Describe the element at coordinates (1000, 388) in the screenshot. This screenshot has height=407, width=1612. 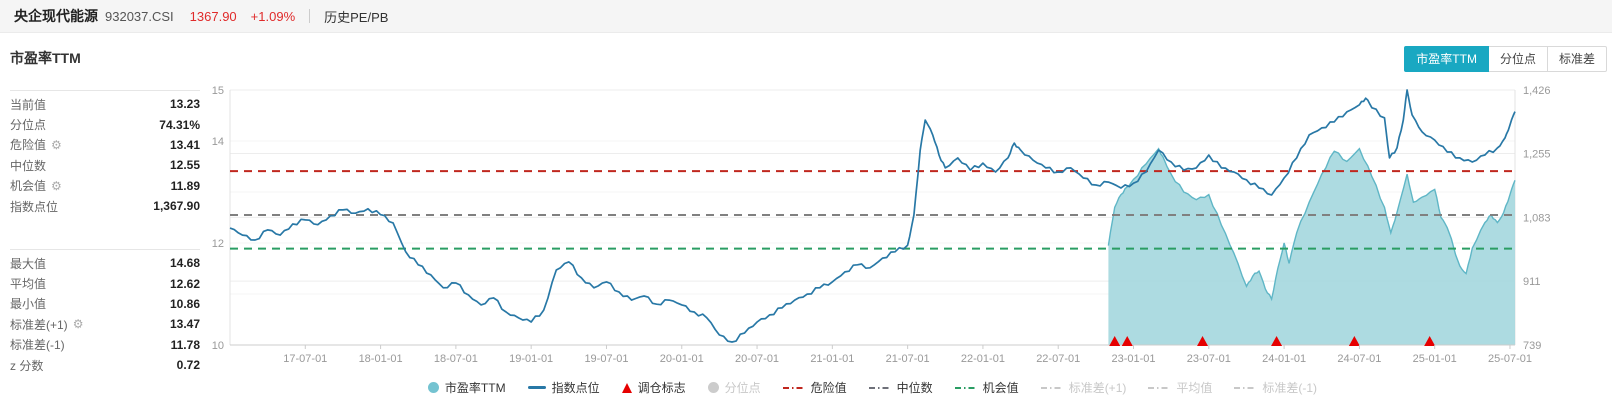
I see `legend-label: 机会值` at that location.